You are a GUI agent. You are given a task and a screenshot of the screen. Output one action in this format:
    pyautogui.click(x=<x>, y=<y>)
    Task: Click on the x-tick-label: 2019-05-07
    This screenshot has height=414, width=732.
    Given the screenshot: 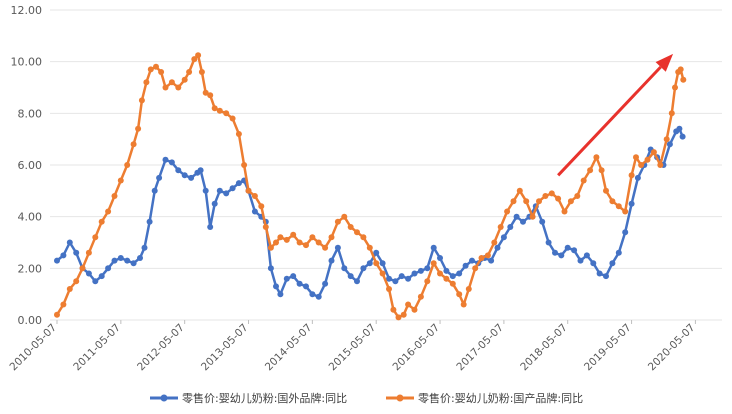 What is the action you would take?
    pyautogui.click(x=608, y=348)
    